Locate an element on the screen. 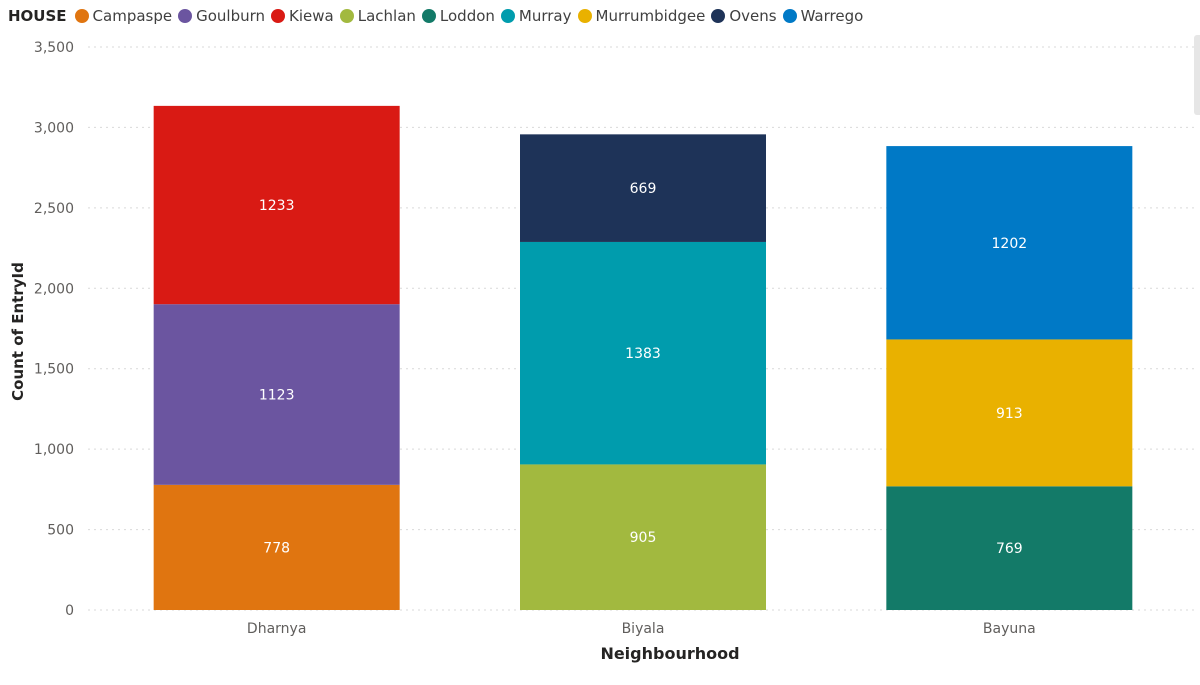 The height and width of the screenshot is (685, 1200). y-tick-label: 500 is located at coordinates (60, 531).